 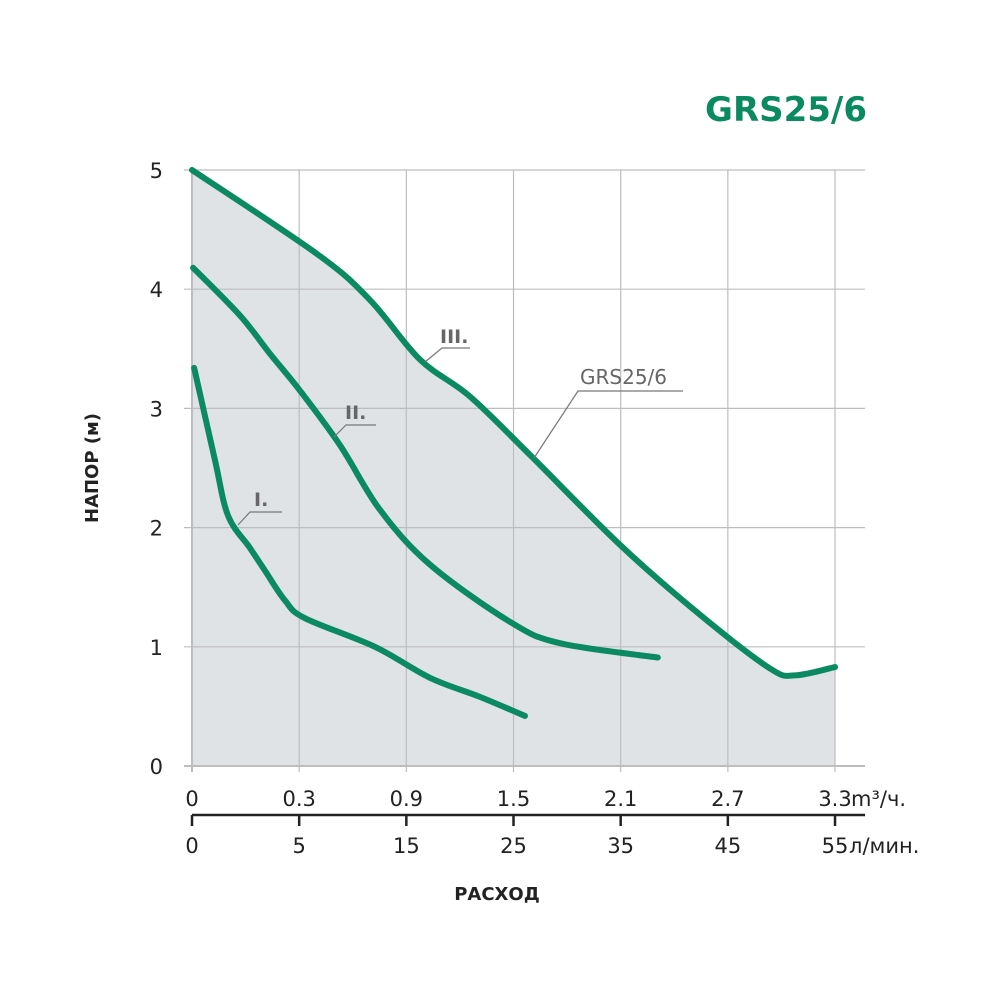 I want to click on chart-title: GRS25/6, so click(x=786, y=110).